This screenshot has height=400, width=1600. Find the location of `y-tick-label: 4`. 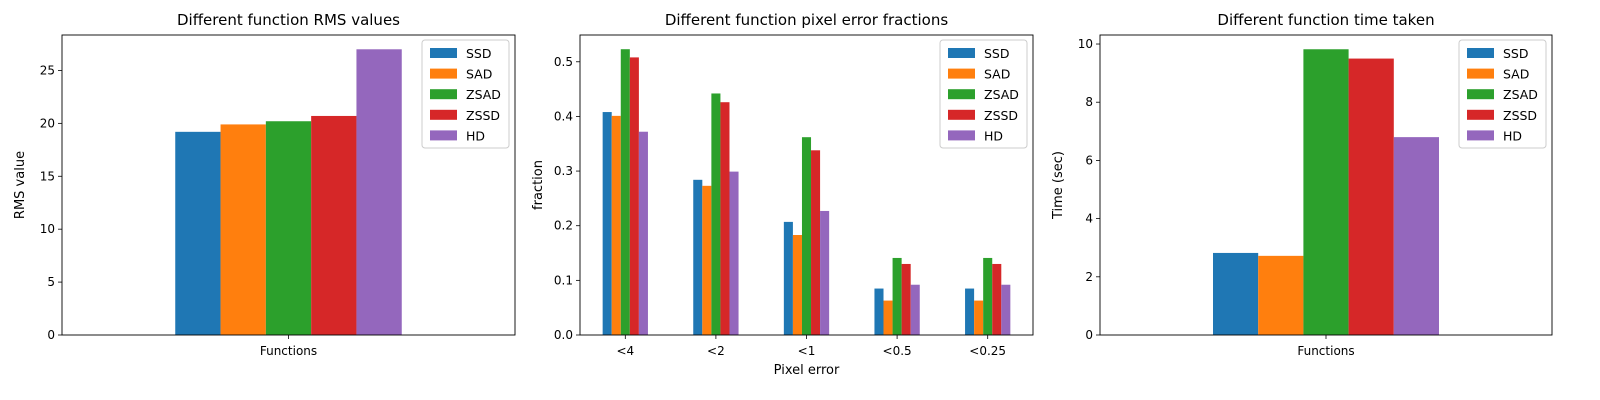

y-tick-label: 4 is located at coordinates (1089, 219).